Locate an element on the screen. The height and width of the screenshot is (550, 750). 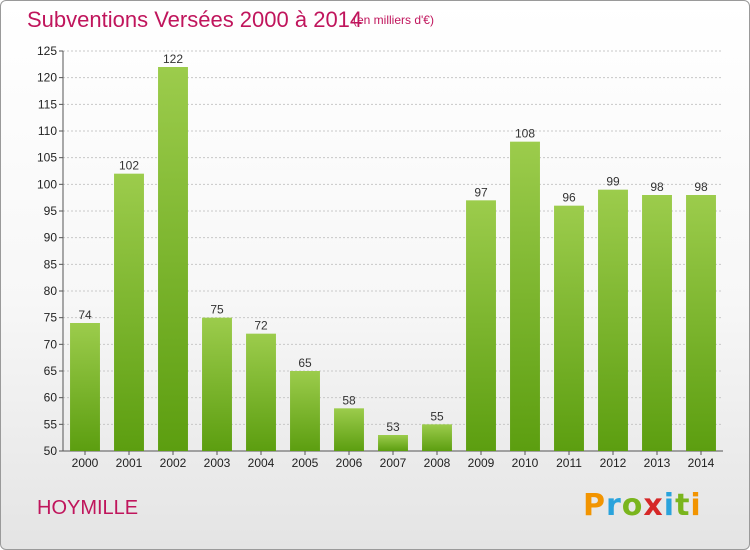
x-tick-label: 2010 is located at coordinates (525, 463).